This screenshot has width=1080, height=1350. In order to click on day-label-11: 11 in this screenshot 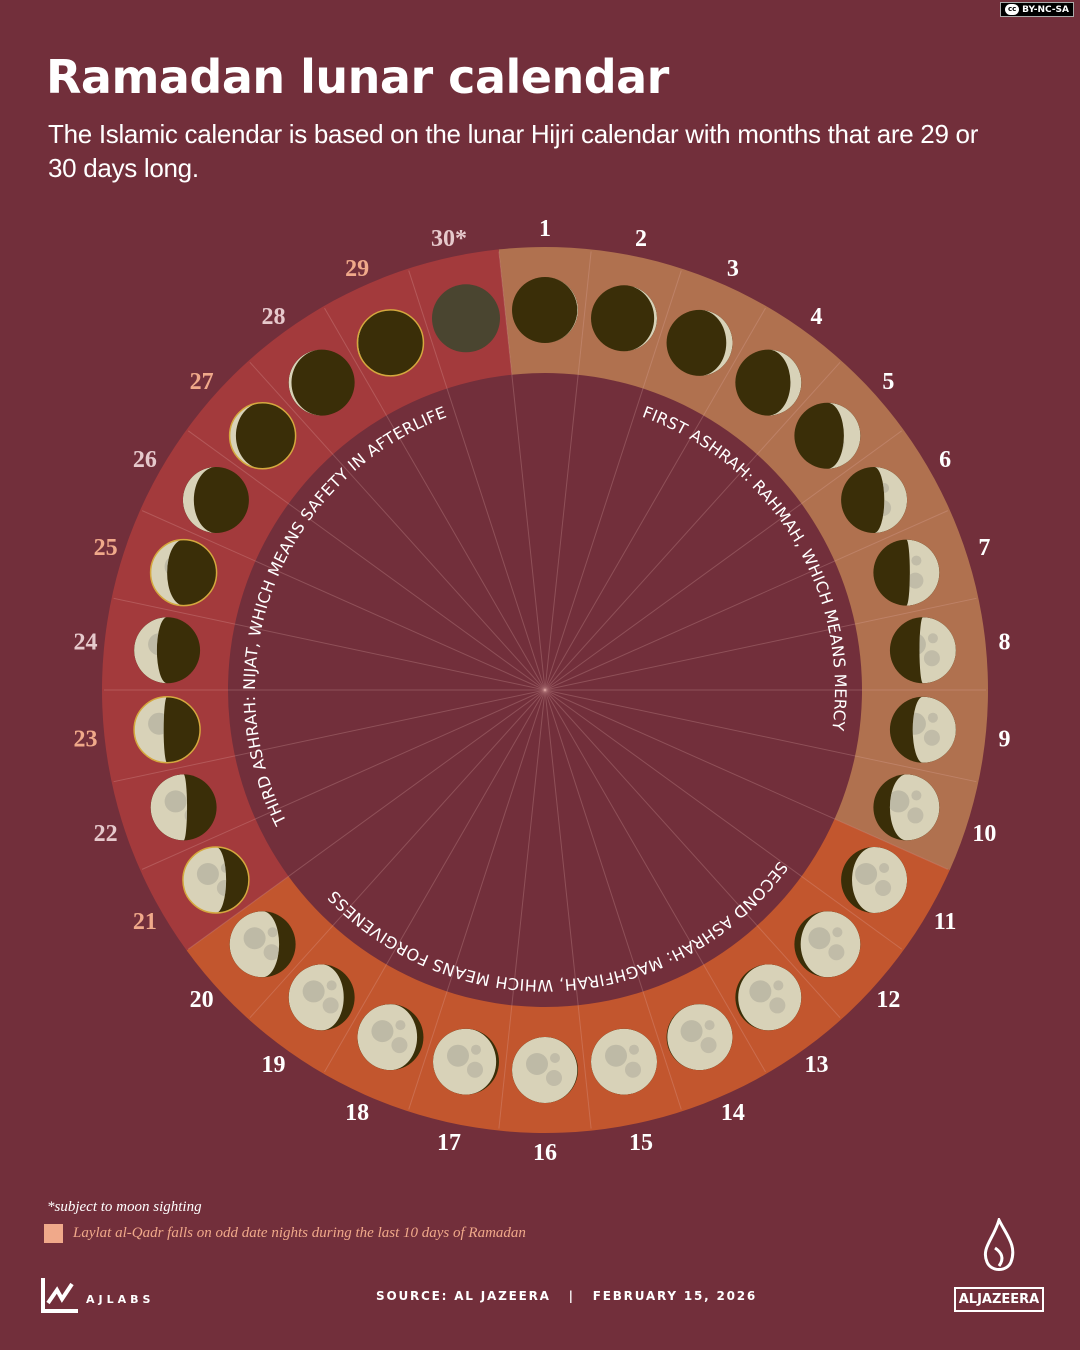, I will do `click(945, 922)`.